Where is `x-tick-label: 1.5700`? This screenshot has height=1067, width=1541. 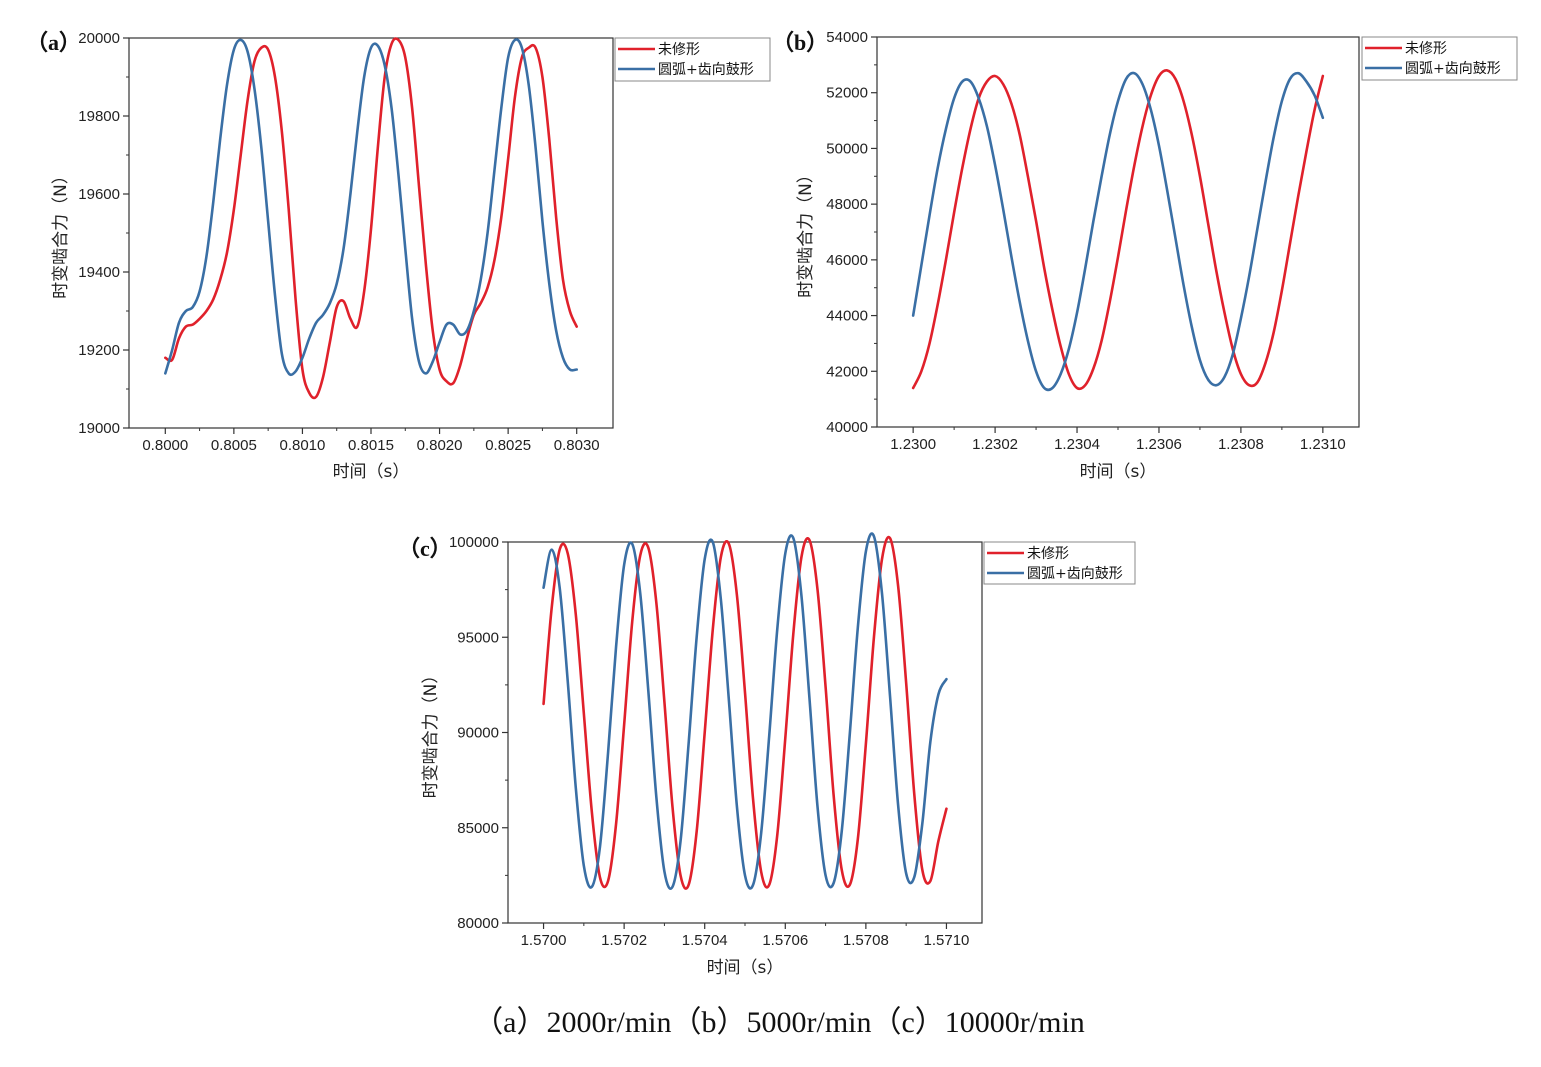 x-tick-label: 1.5700 is located at coordinates (544, 940).